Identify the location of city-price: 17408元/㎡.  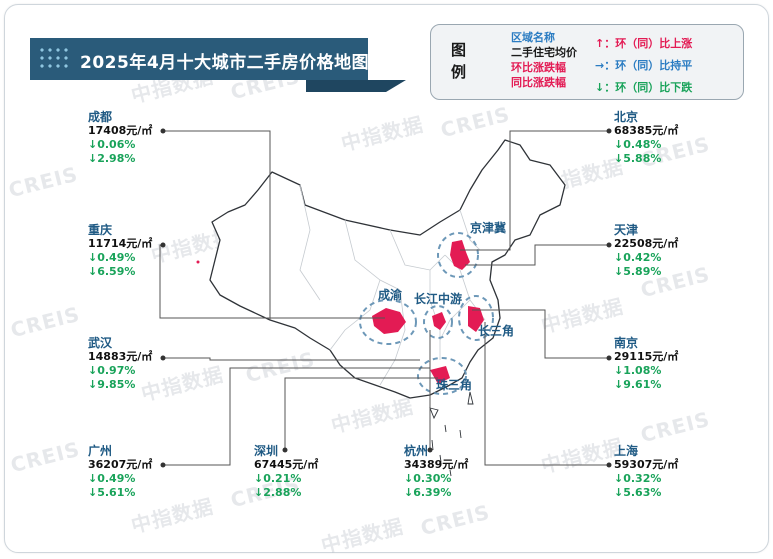
(120, 130).